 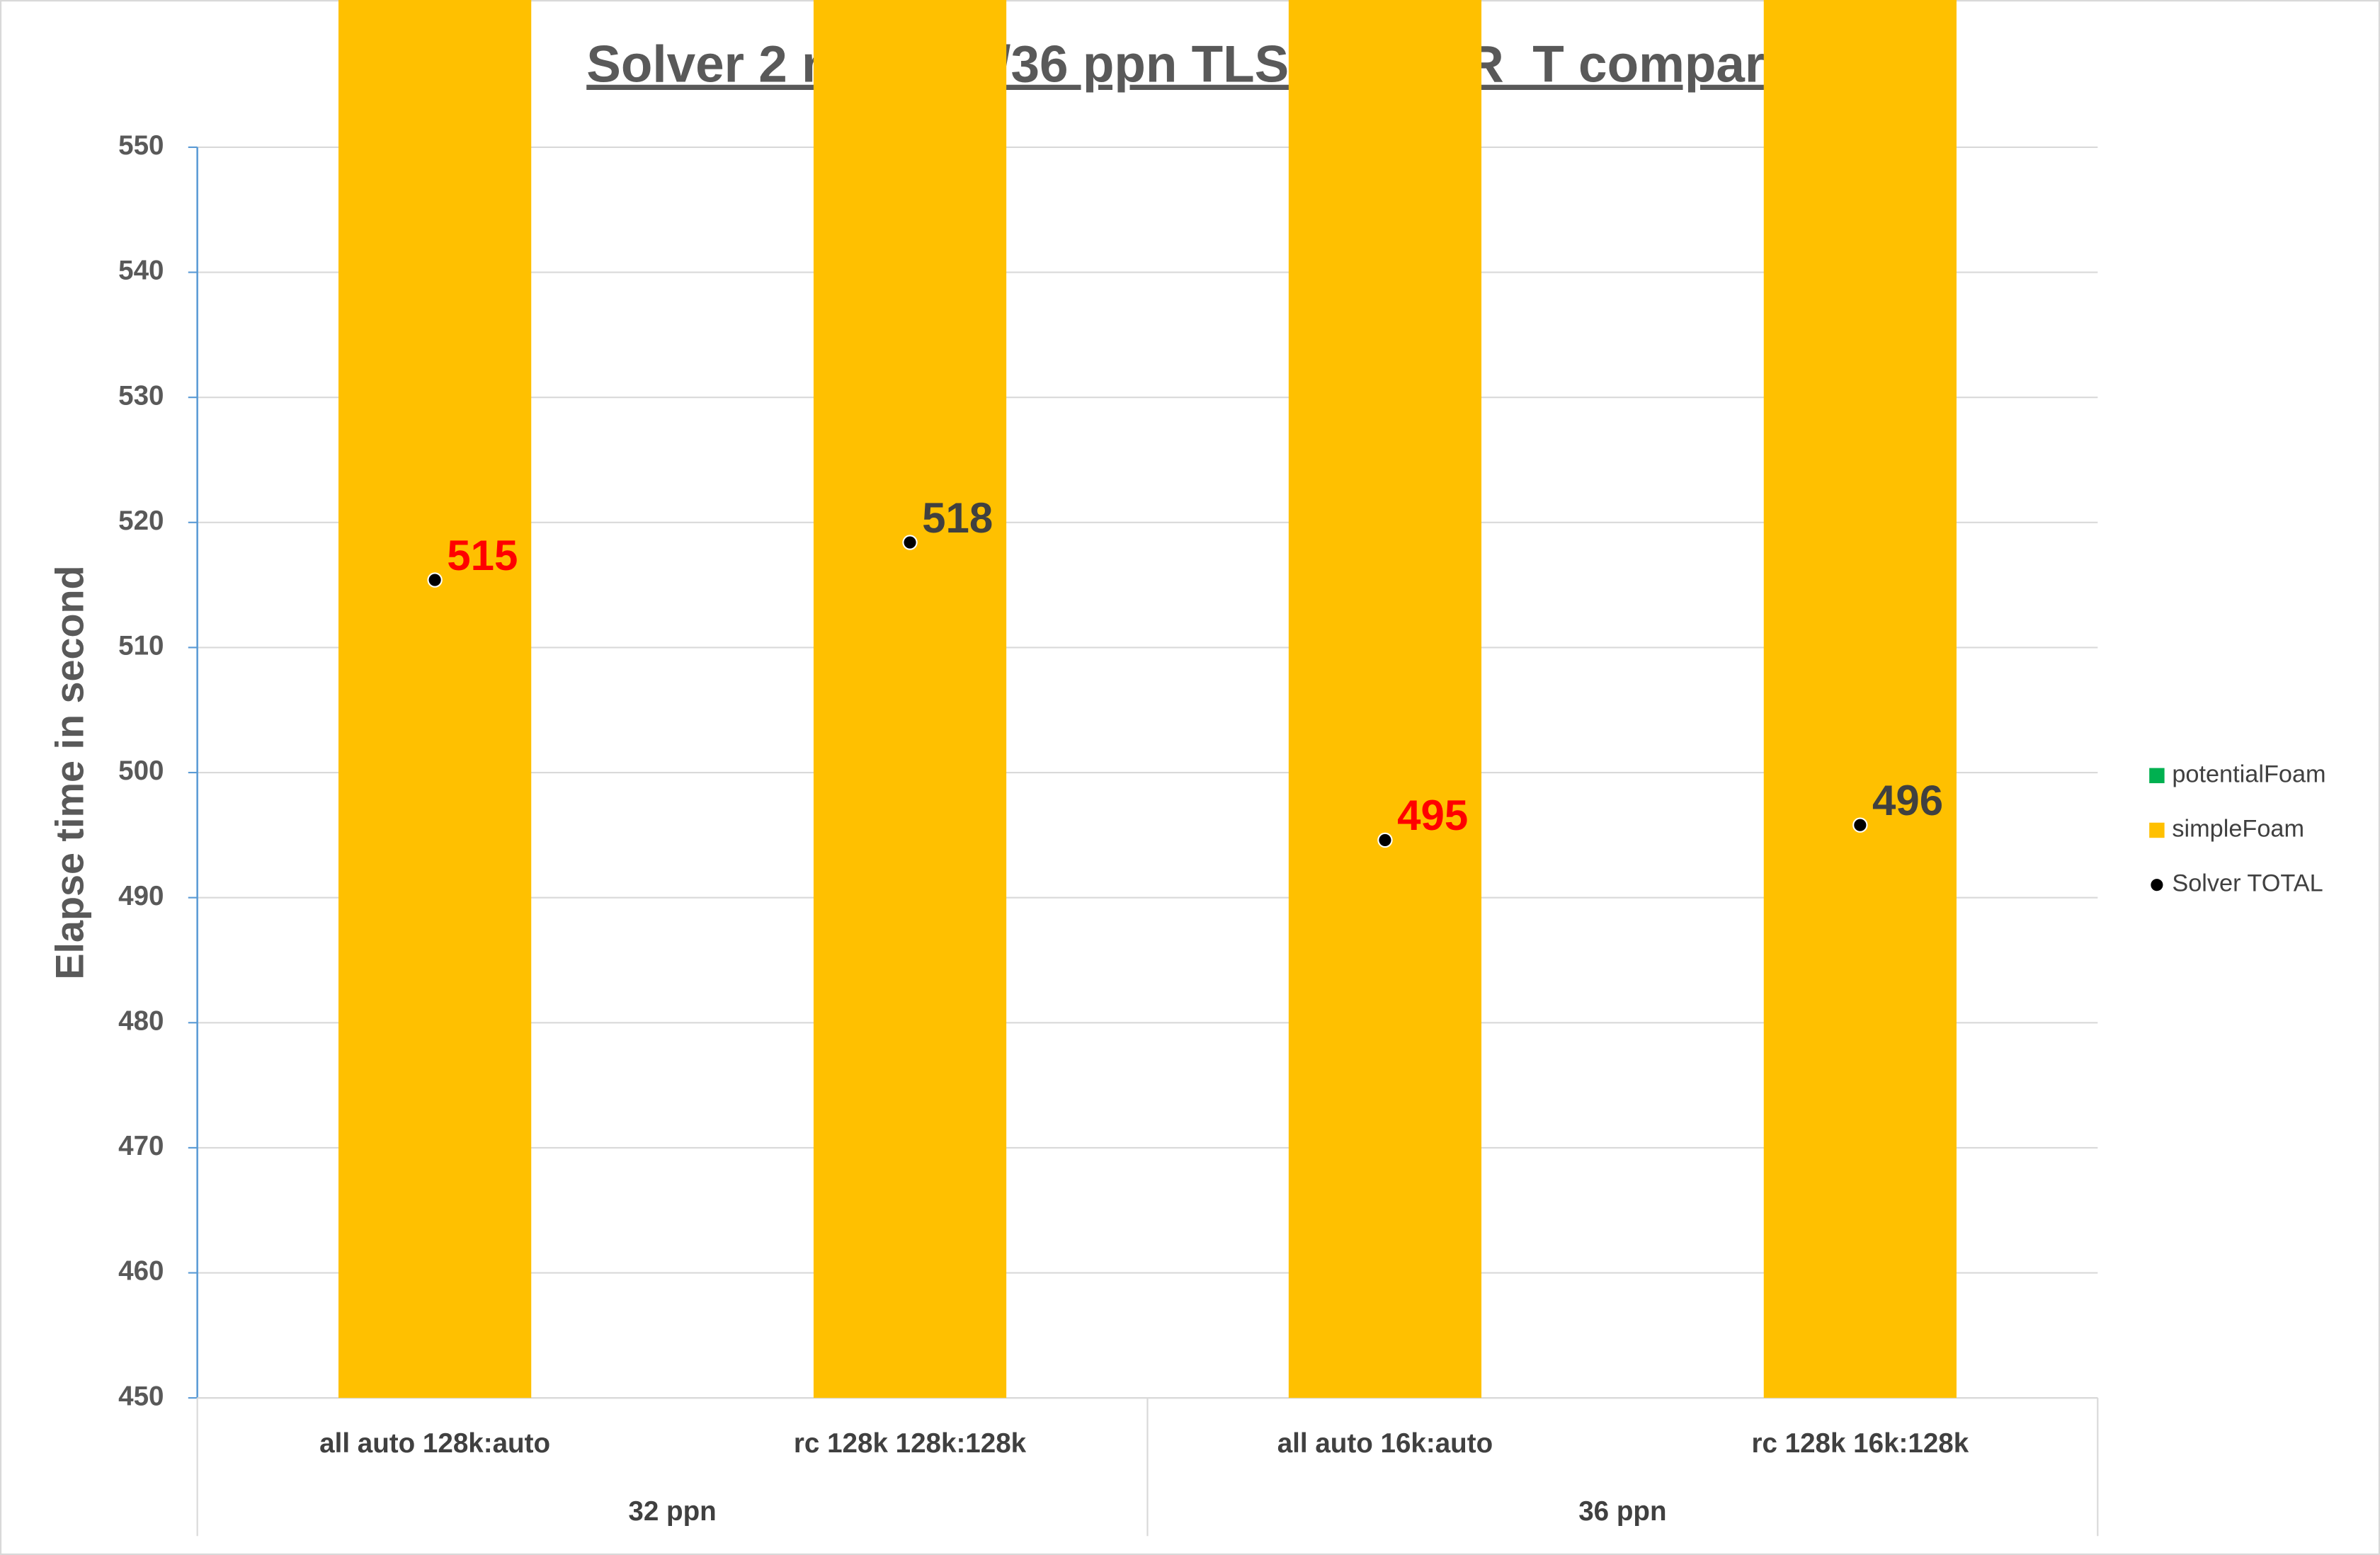 What do you see at coordinates (2248, 774) in the screenshot?
I see `legend-label: potentialFoam` at bounding box center [2248, 774].